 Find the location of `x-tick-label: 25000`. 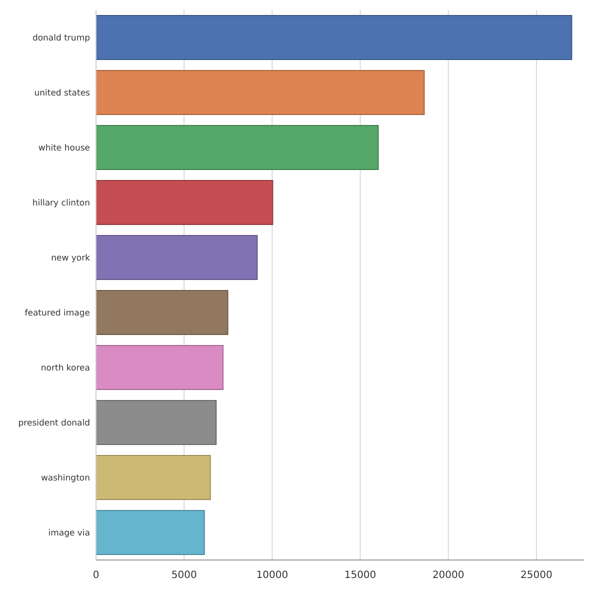

x-tick-label: 25000 is located at coordinates (536, 575).